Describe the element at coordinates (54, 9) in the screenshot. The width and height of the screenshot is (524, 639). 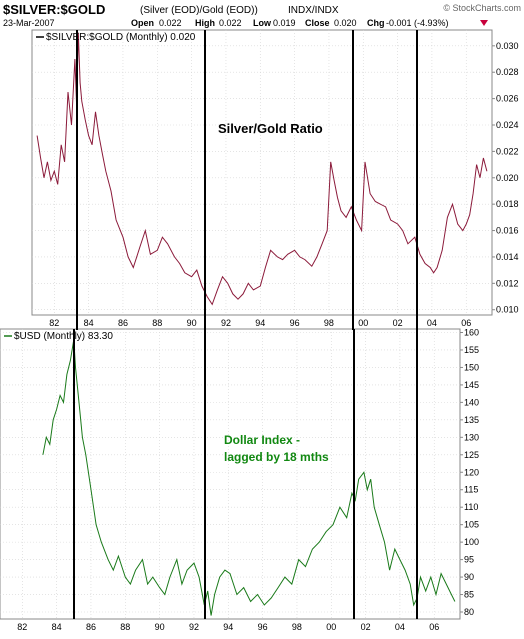
I see `symbol-title: $SILVER:$GOLD` at that location.